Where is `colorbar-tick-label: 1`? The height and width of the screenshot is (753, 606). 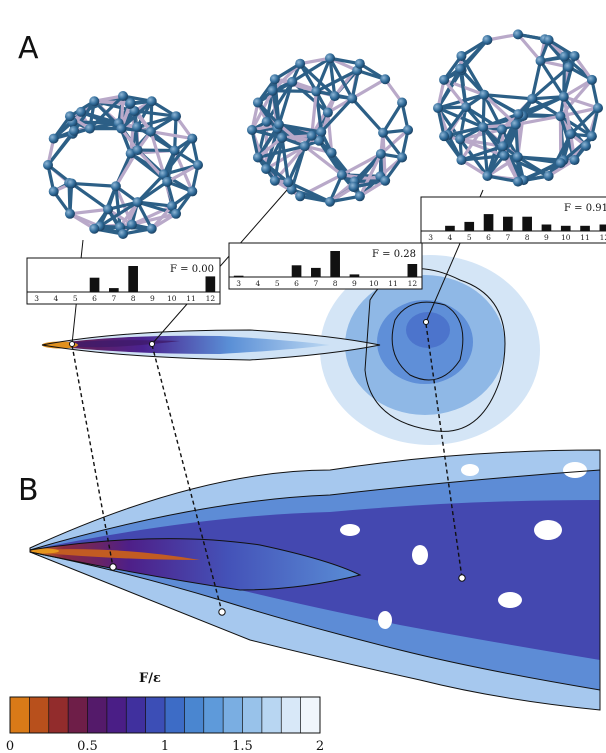
colorbar-tick-label: 1 is located at coordinates (165, 746).